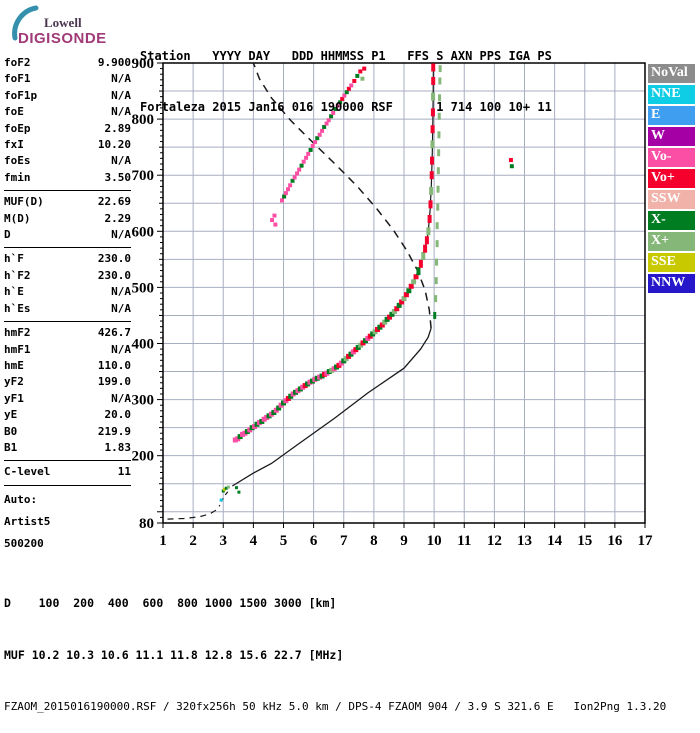 This screenshot has height=733, width=700. Describe the element at coordinates (7, 235) in the screenshot. I see `param-label: D` at that location.